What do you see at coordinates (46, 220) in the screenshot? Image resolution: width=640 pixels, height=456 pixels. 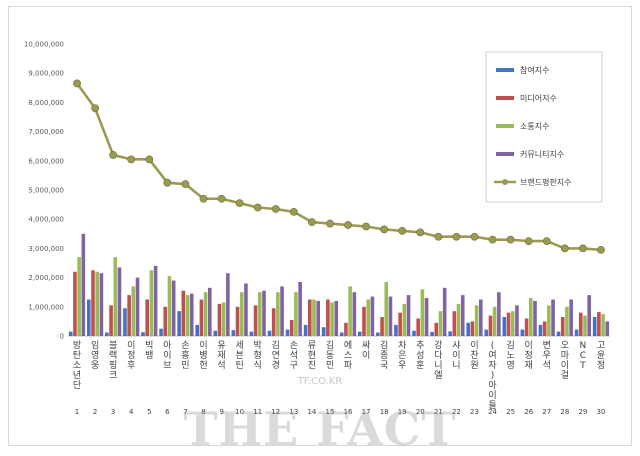 I see `y-tick-label: 4,000,000` at bounding box center [46, 220].